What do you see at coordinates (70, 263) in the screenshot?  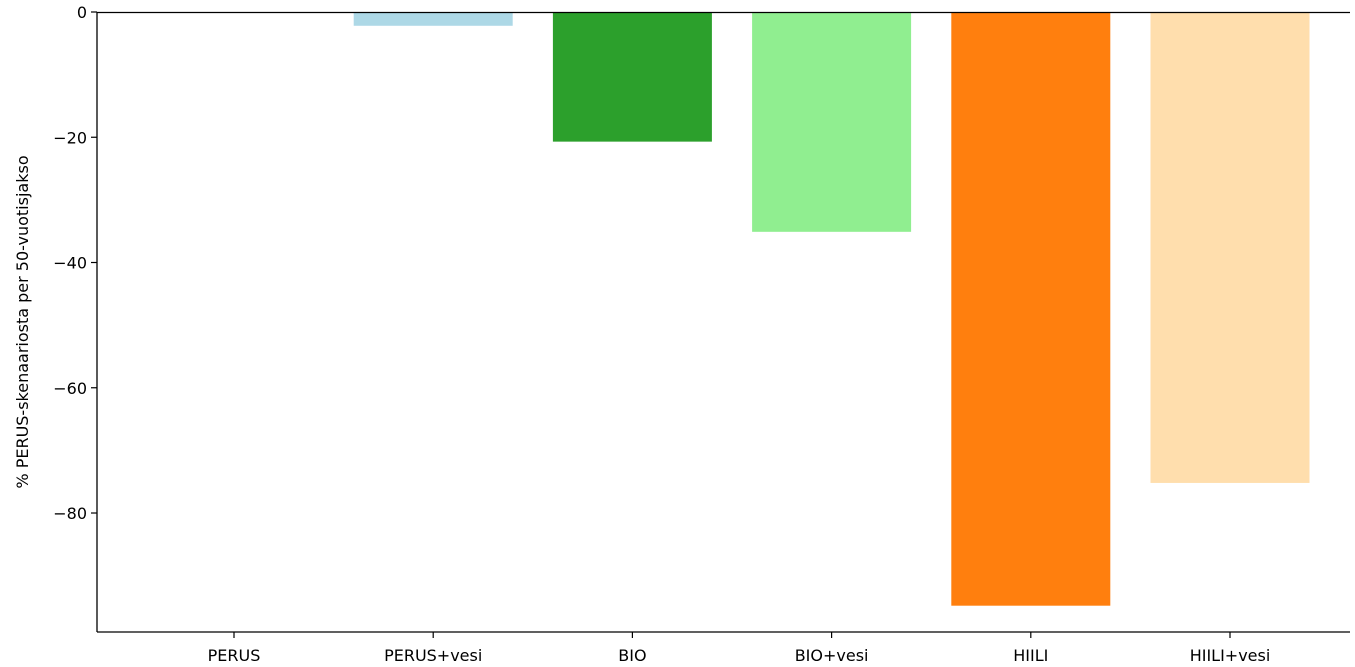 I see `y-tick-label: −40` at bounding box center [70, 263].